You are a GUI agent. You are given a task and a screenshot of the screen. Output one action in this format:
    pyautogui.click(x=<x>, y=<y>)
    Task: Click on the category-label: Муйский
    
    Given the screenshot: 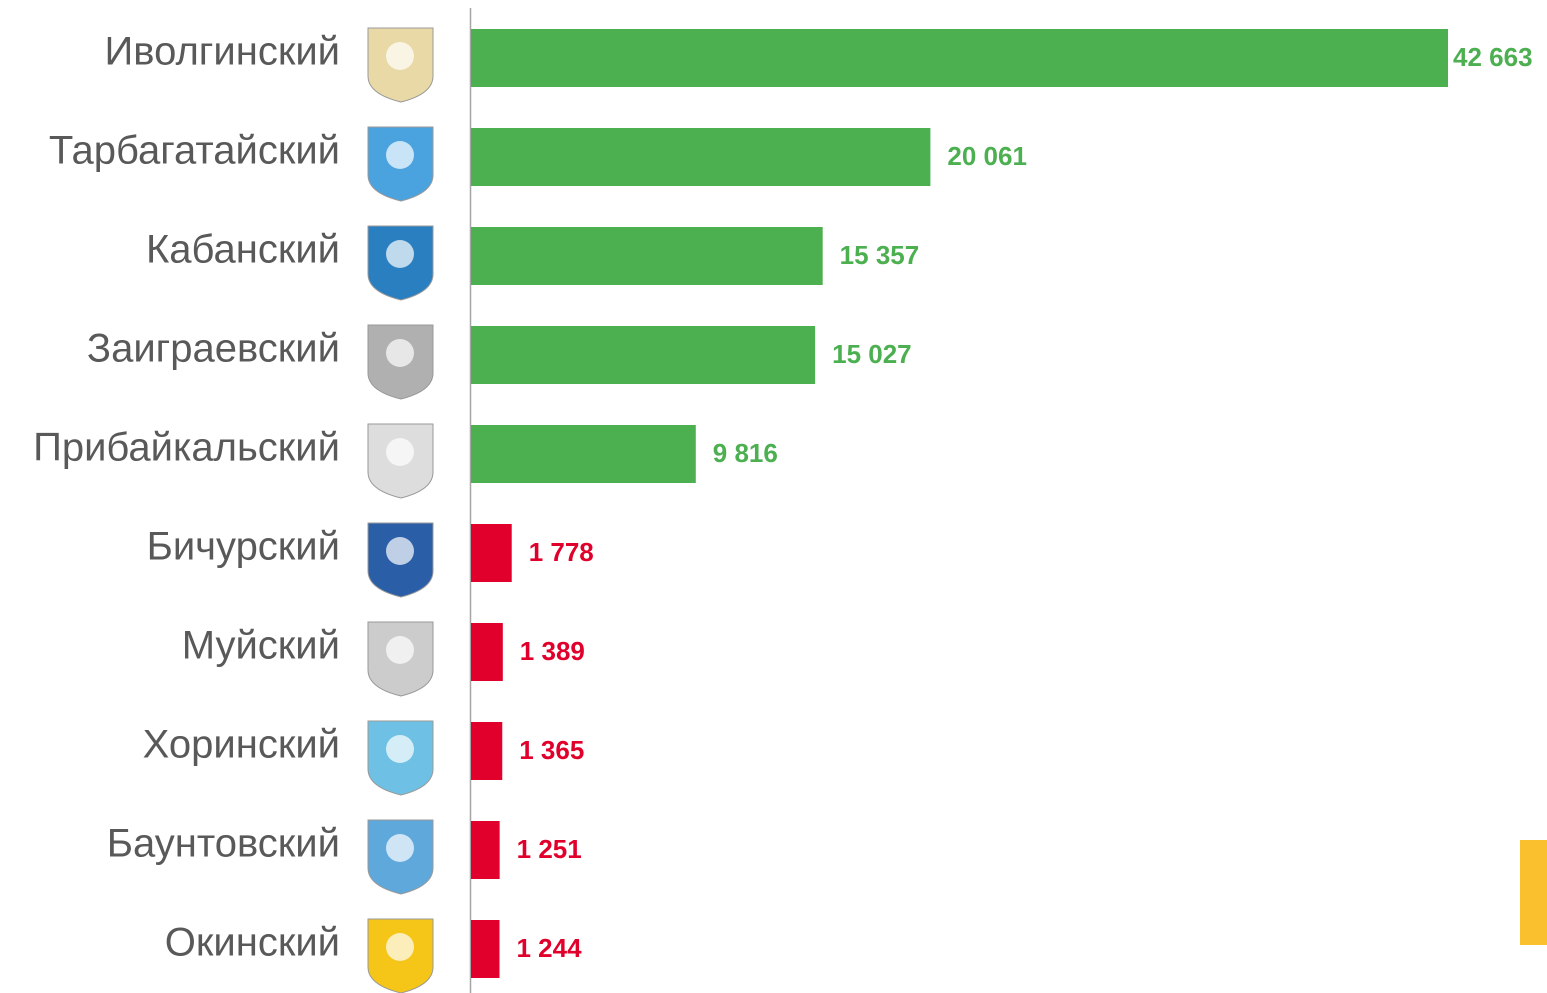 What is the action you would take?
    pyautogui.click(x=261, y=646)
    